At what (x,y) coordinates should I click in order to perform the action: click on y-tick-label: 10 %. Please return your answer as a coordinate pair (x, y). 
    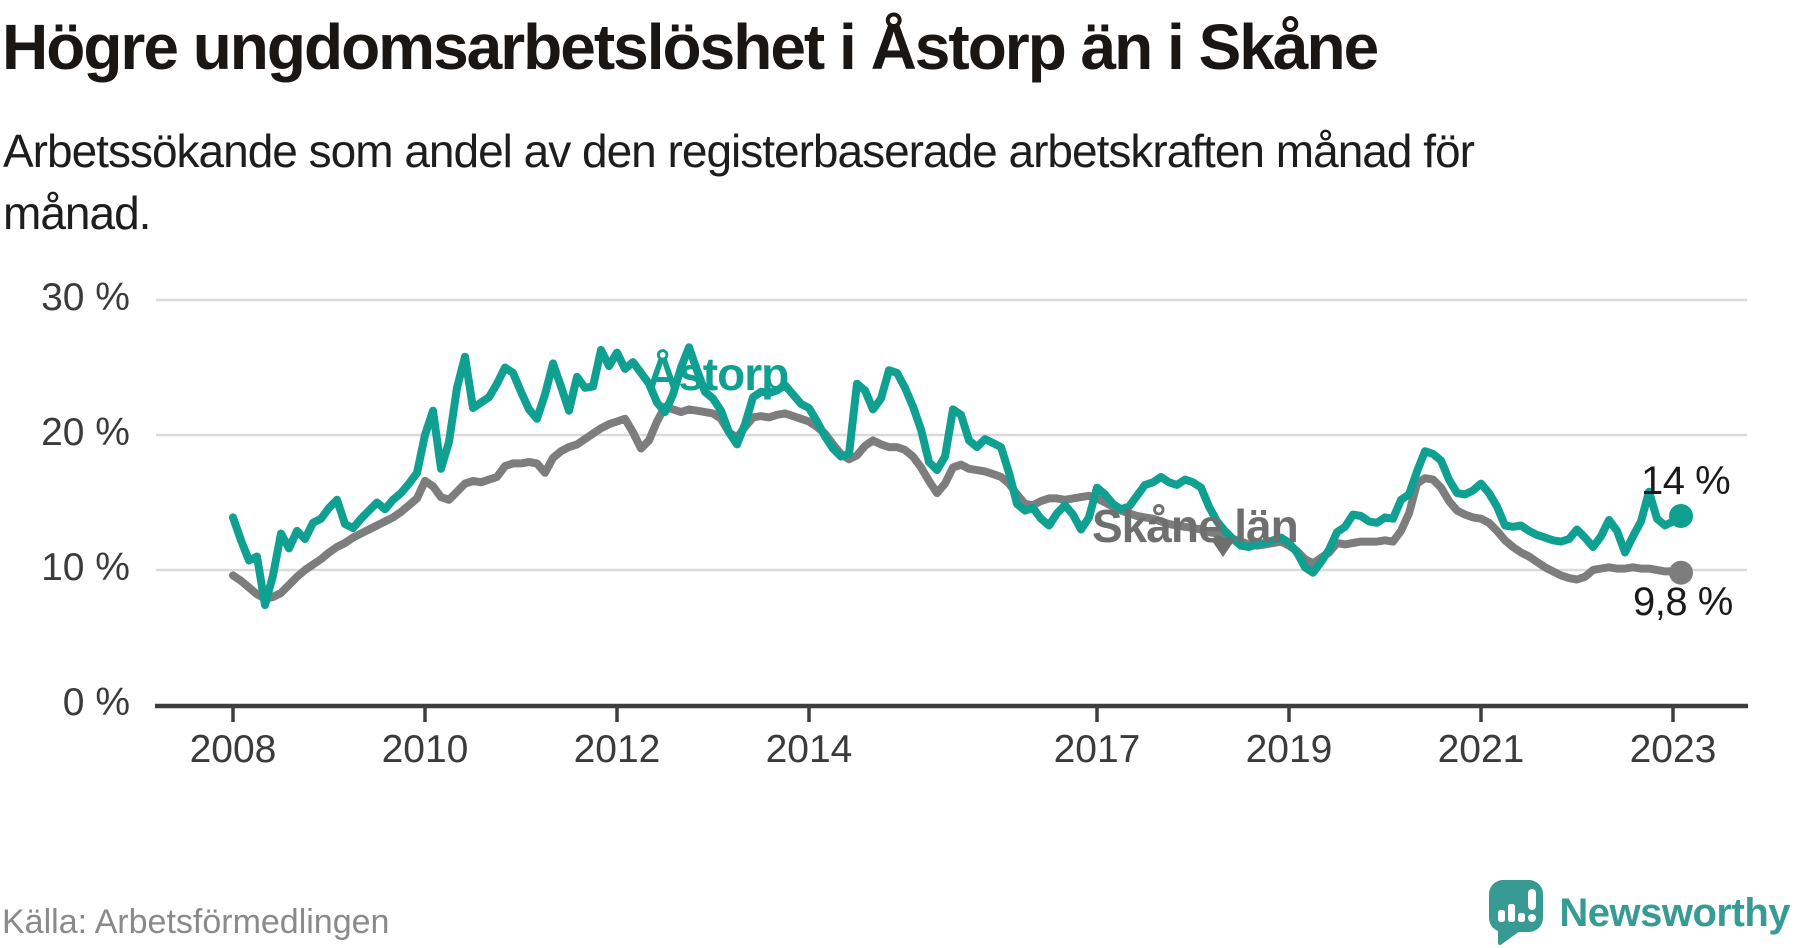
    Looking at the image, I should click on (85, 567).